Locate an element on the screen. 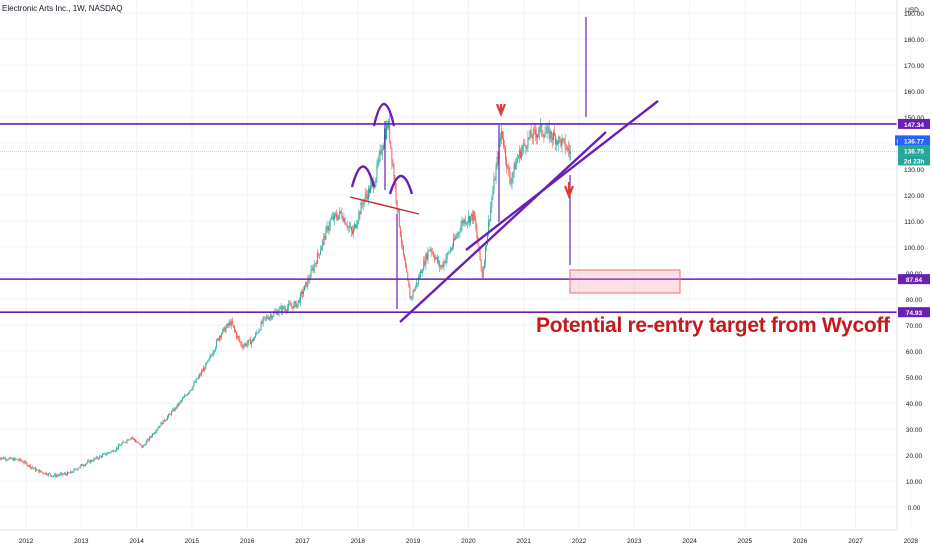  last-price-label: 136.75 is located at coordinates (914, 151).